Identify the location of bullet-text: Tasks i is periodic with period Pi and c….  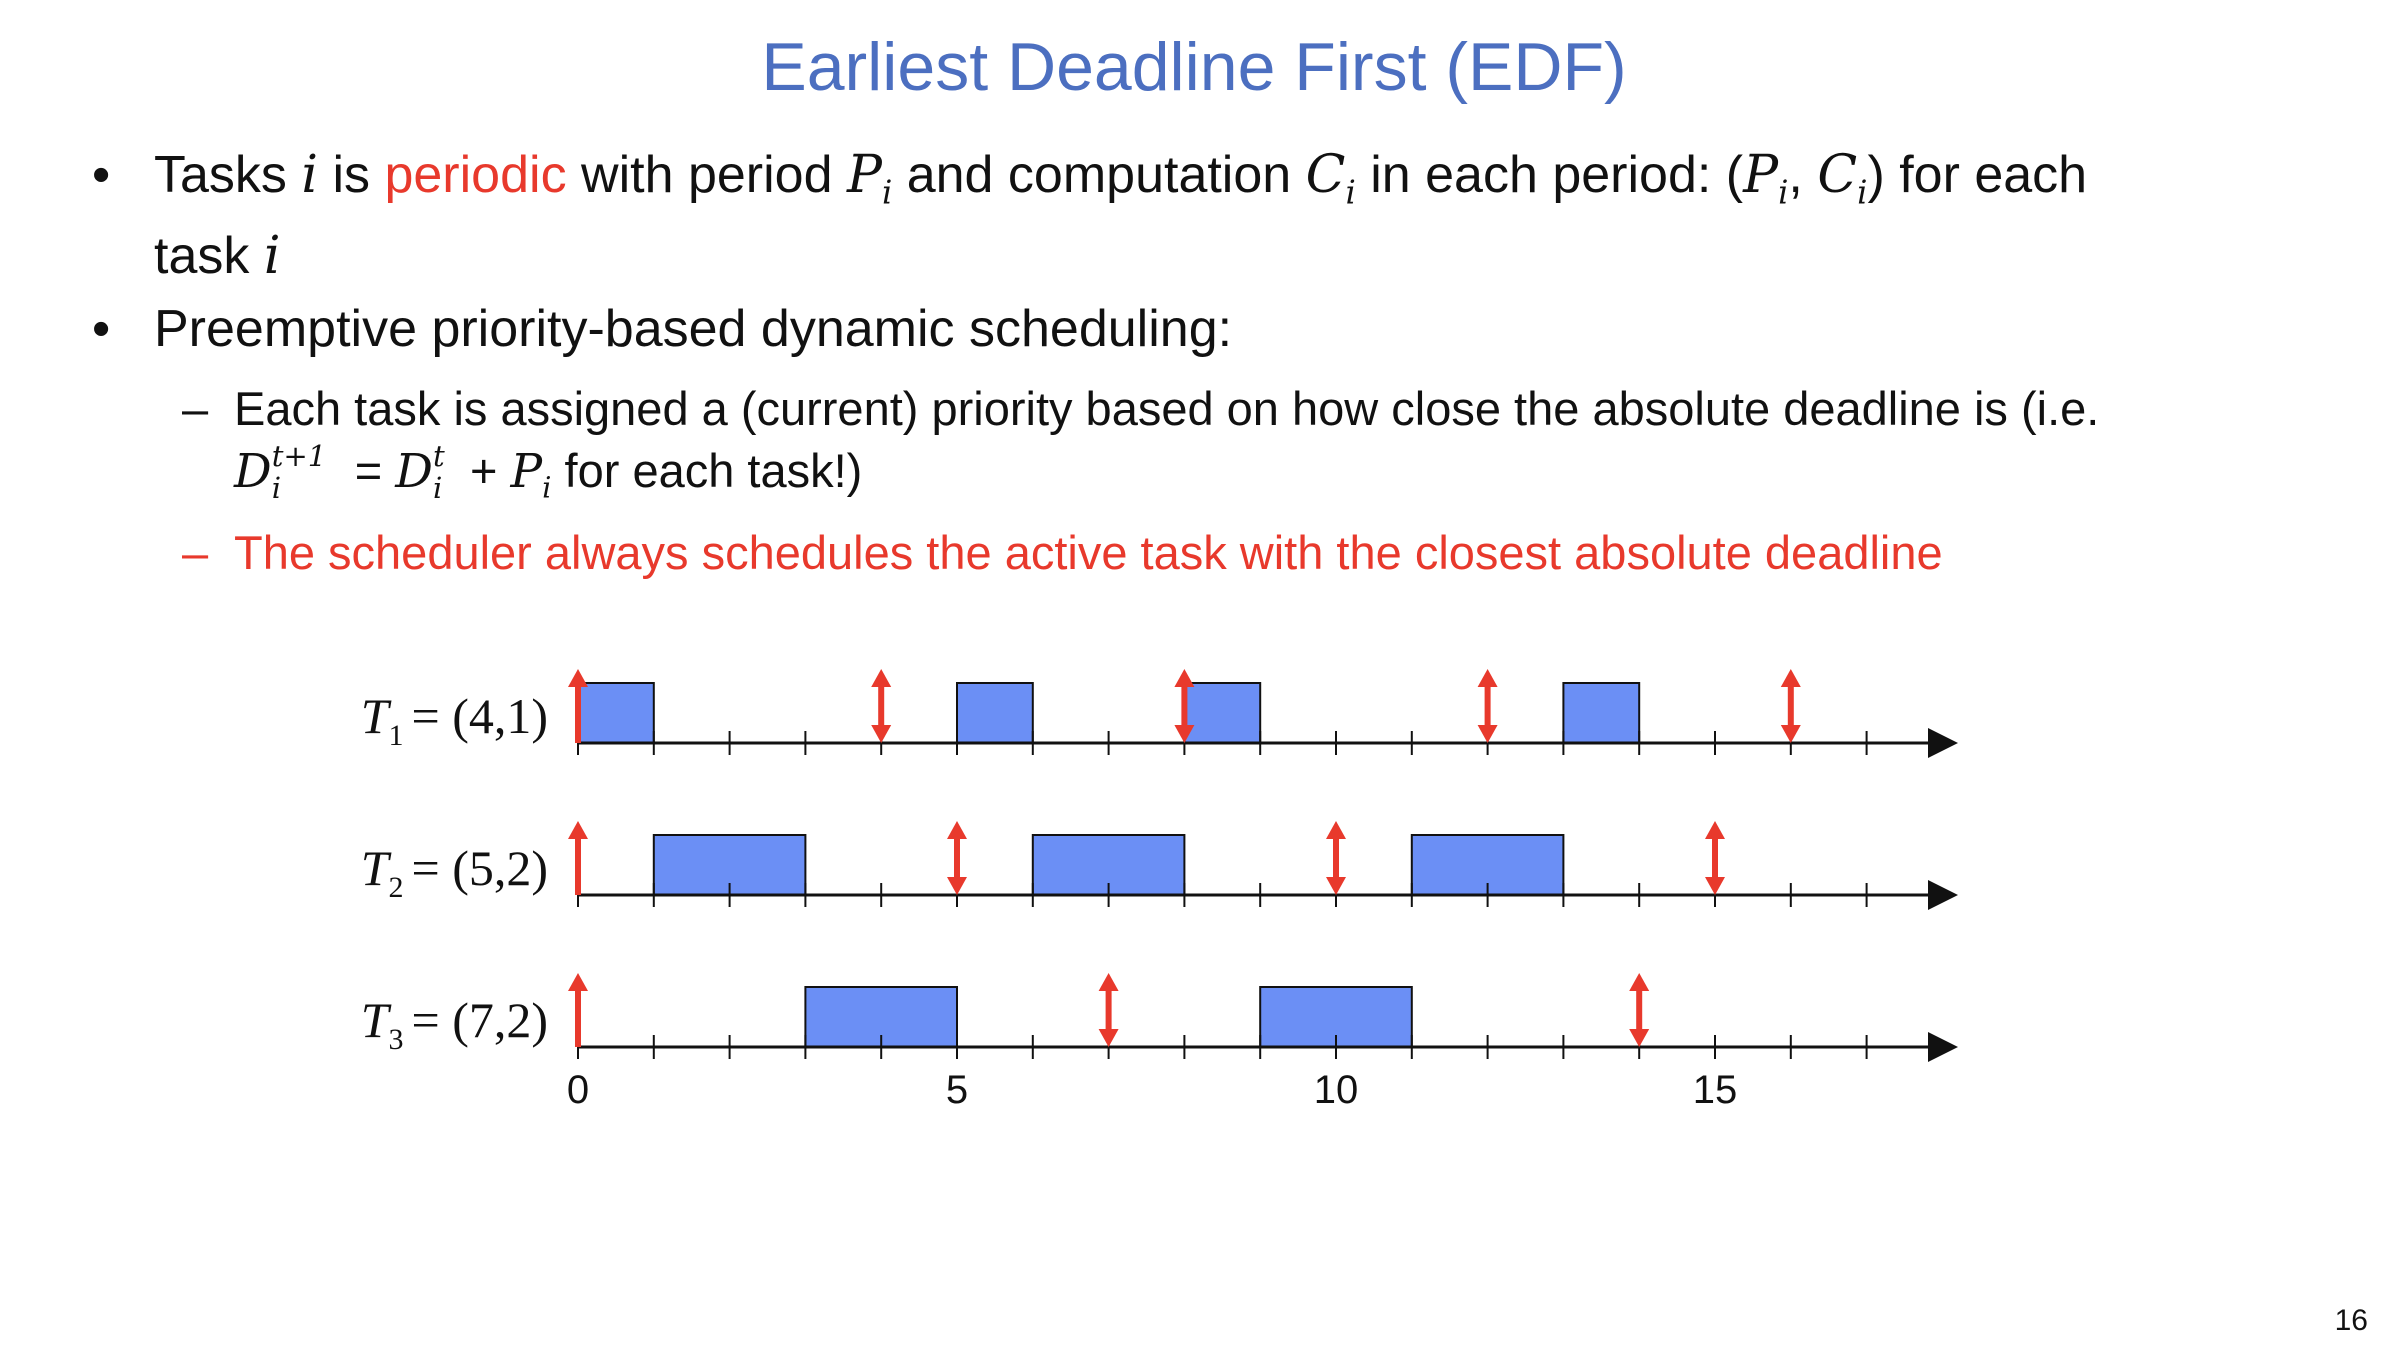
(1121, 216).